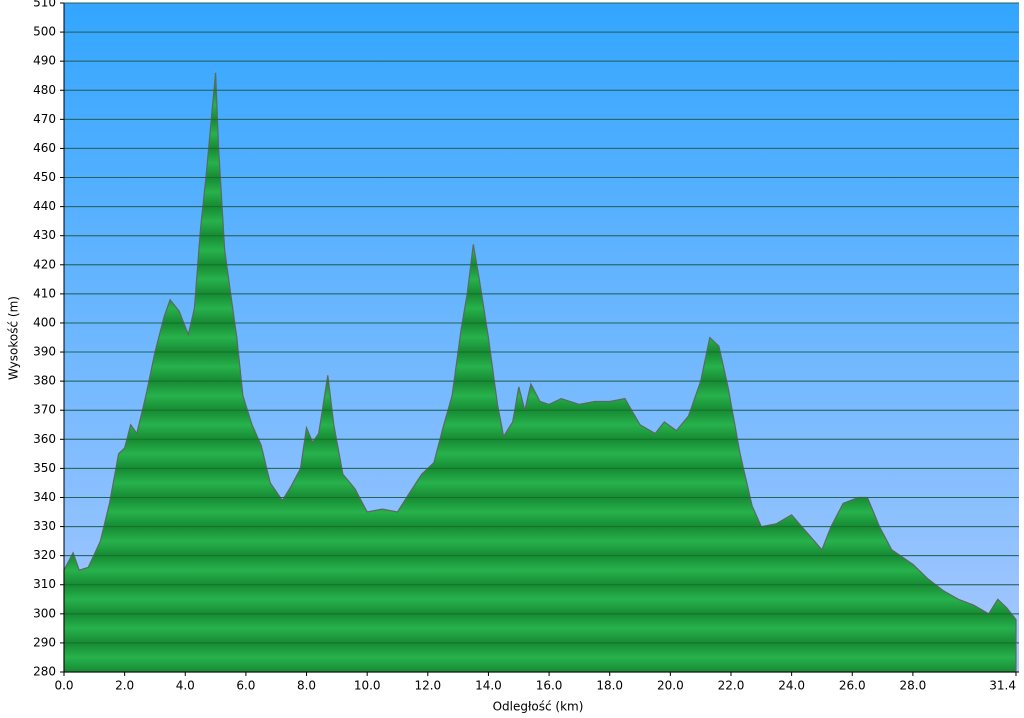 Image resolution: width=1024 pixels, height=718 pixels. Describe the element at coordinates (245, 686) in the screenshot. I see `x-tick-label: 6.0` at that location.